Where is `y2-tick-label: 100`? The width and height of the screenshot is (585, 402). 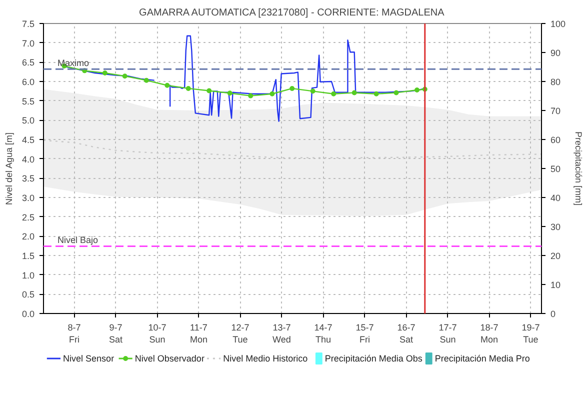 y2-tick-label: 100 is located at coordinates (558, 24).